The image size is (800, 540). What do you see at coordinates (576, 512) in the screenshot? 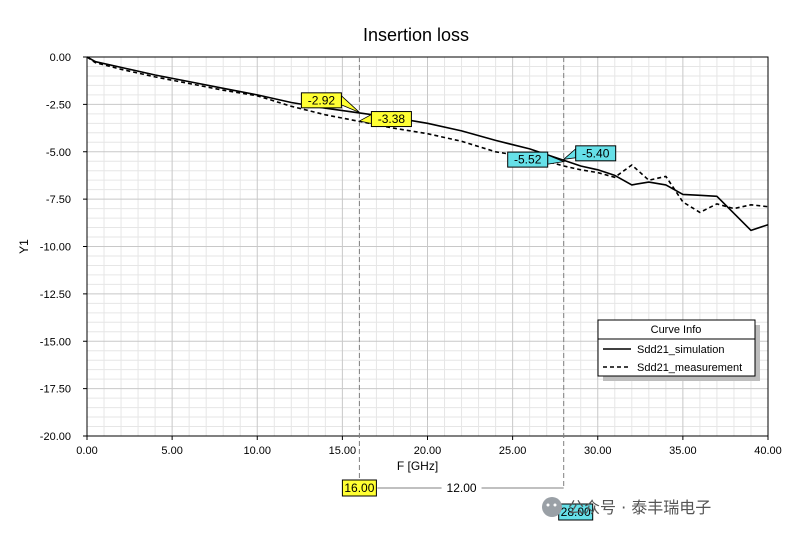
I see `vertical-marker-label: 28.00` at bounding box center [576, 512].